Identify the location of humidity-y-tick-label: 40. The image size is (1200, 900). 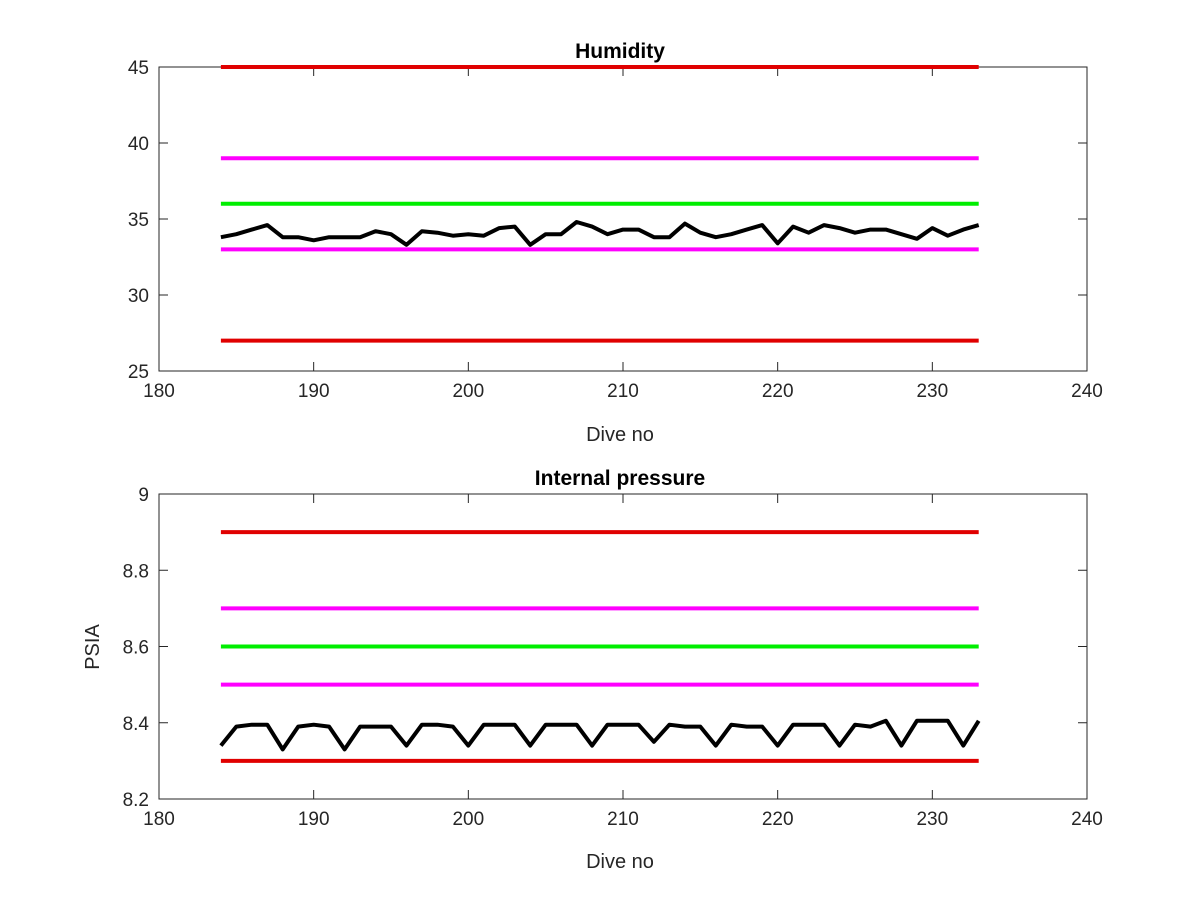
(138, 144).